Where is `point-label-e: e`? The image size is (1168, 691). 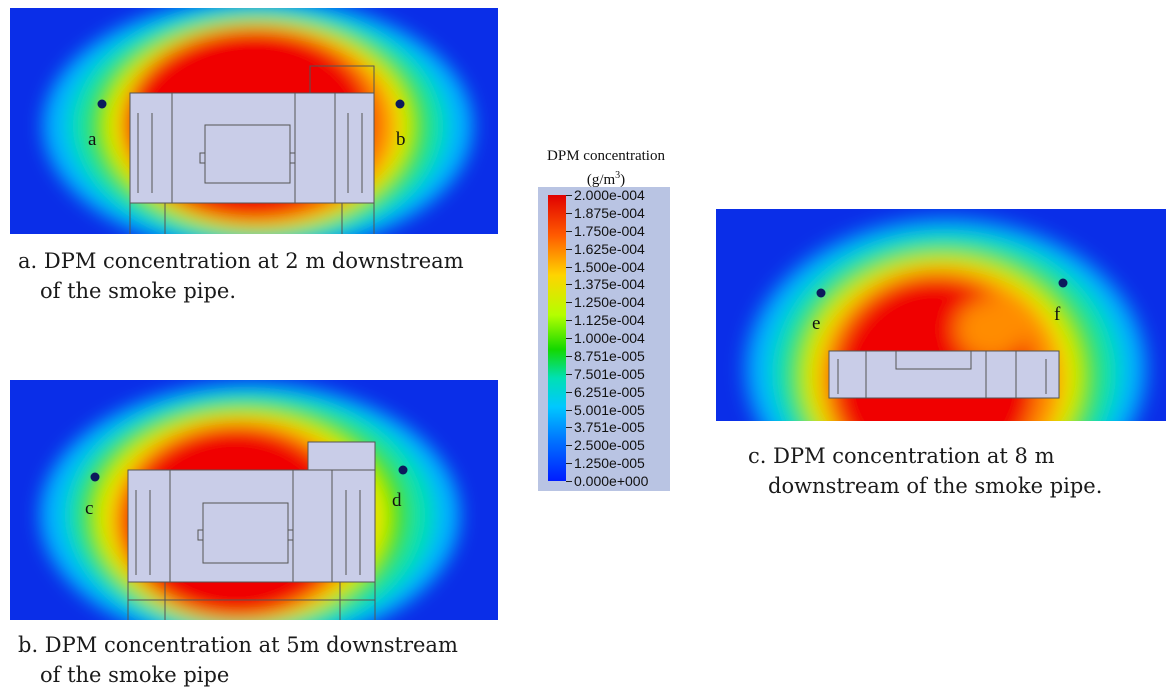
point-label-e: e is located at coordinates (816, 323).